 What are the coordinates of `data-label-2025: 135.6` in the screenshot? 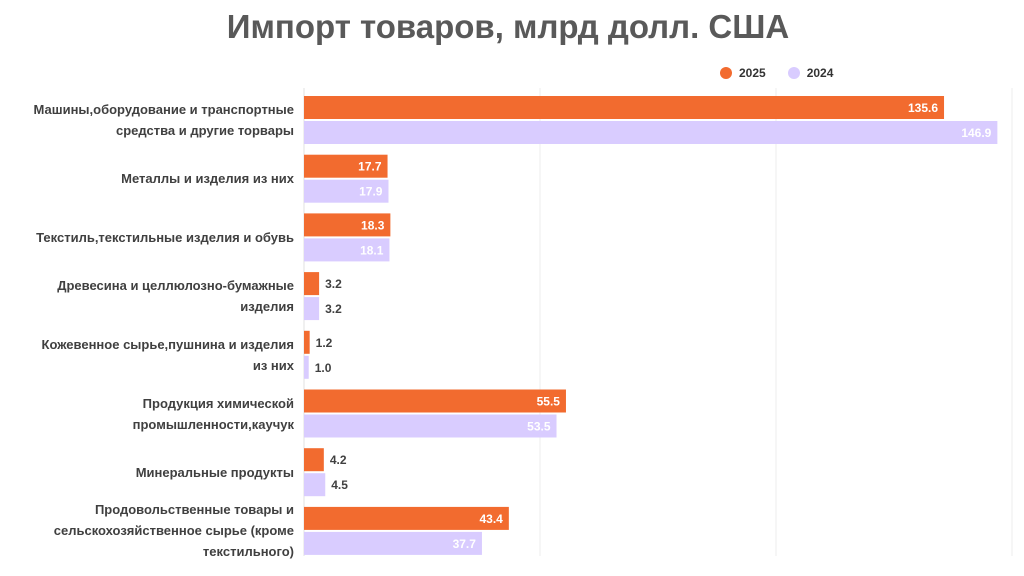 It's located at (923, 108).